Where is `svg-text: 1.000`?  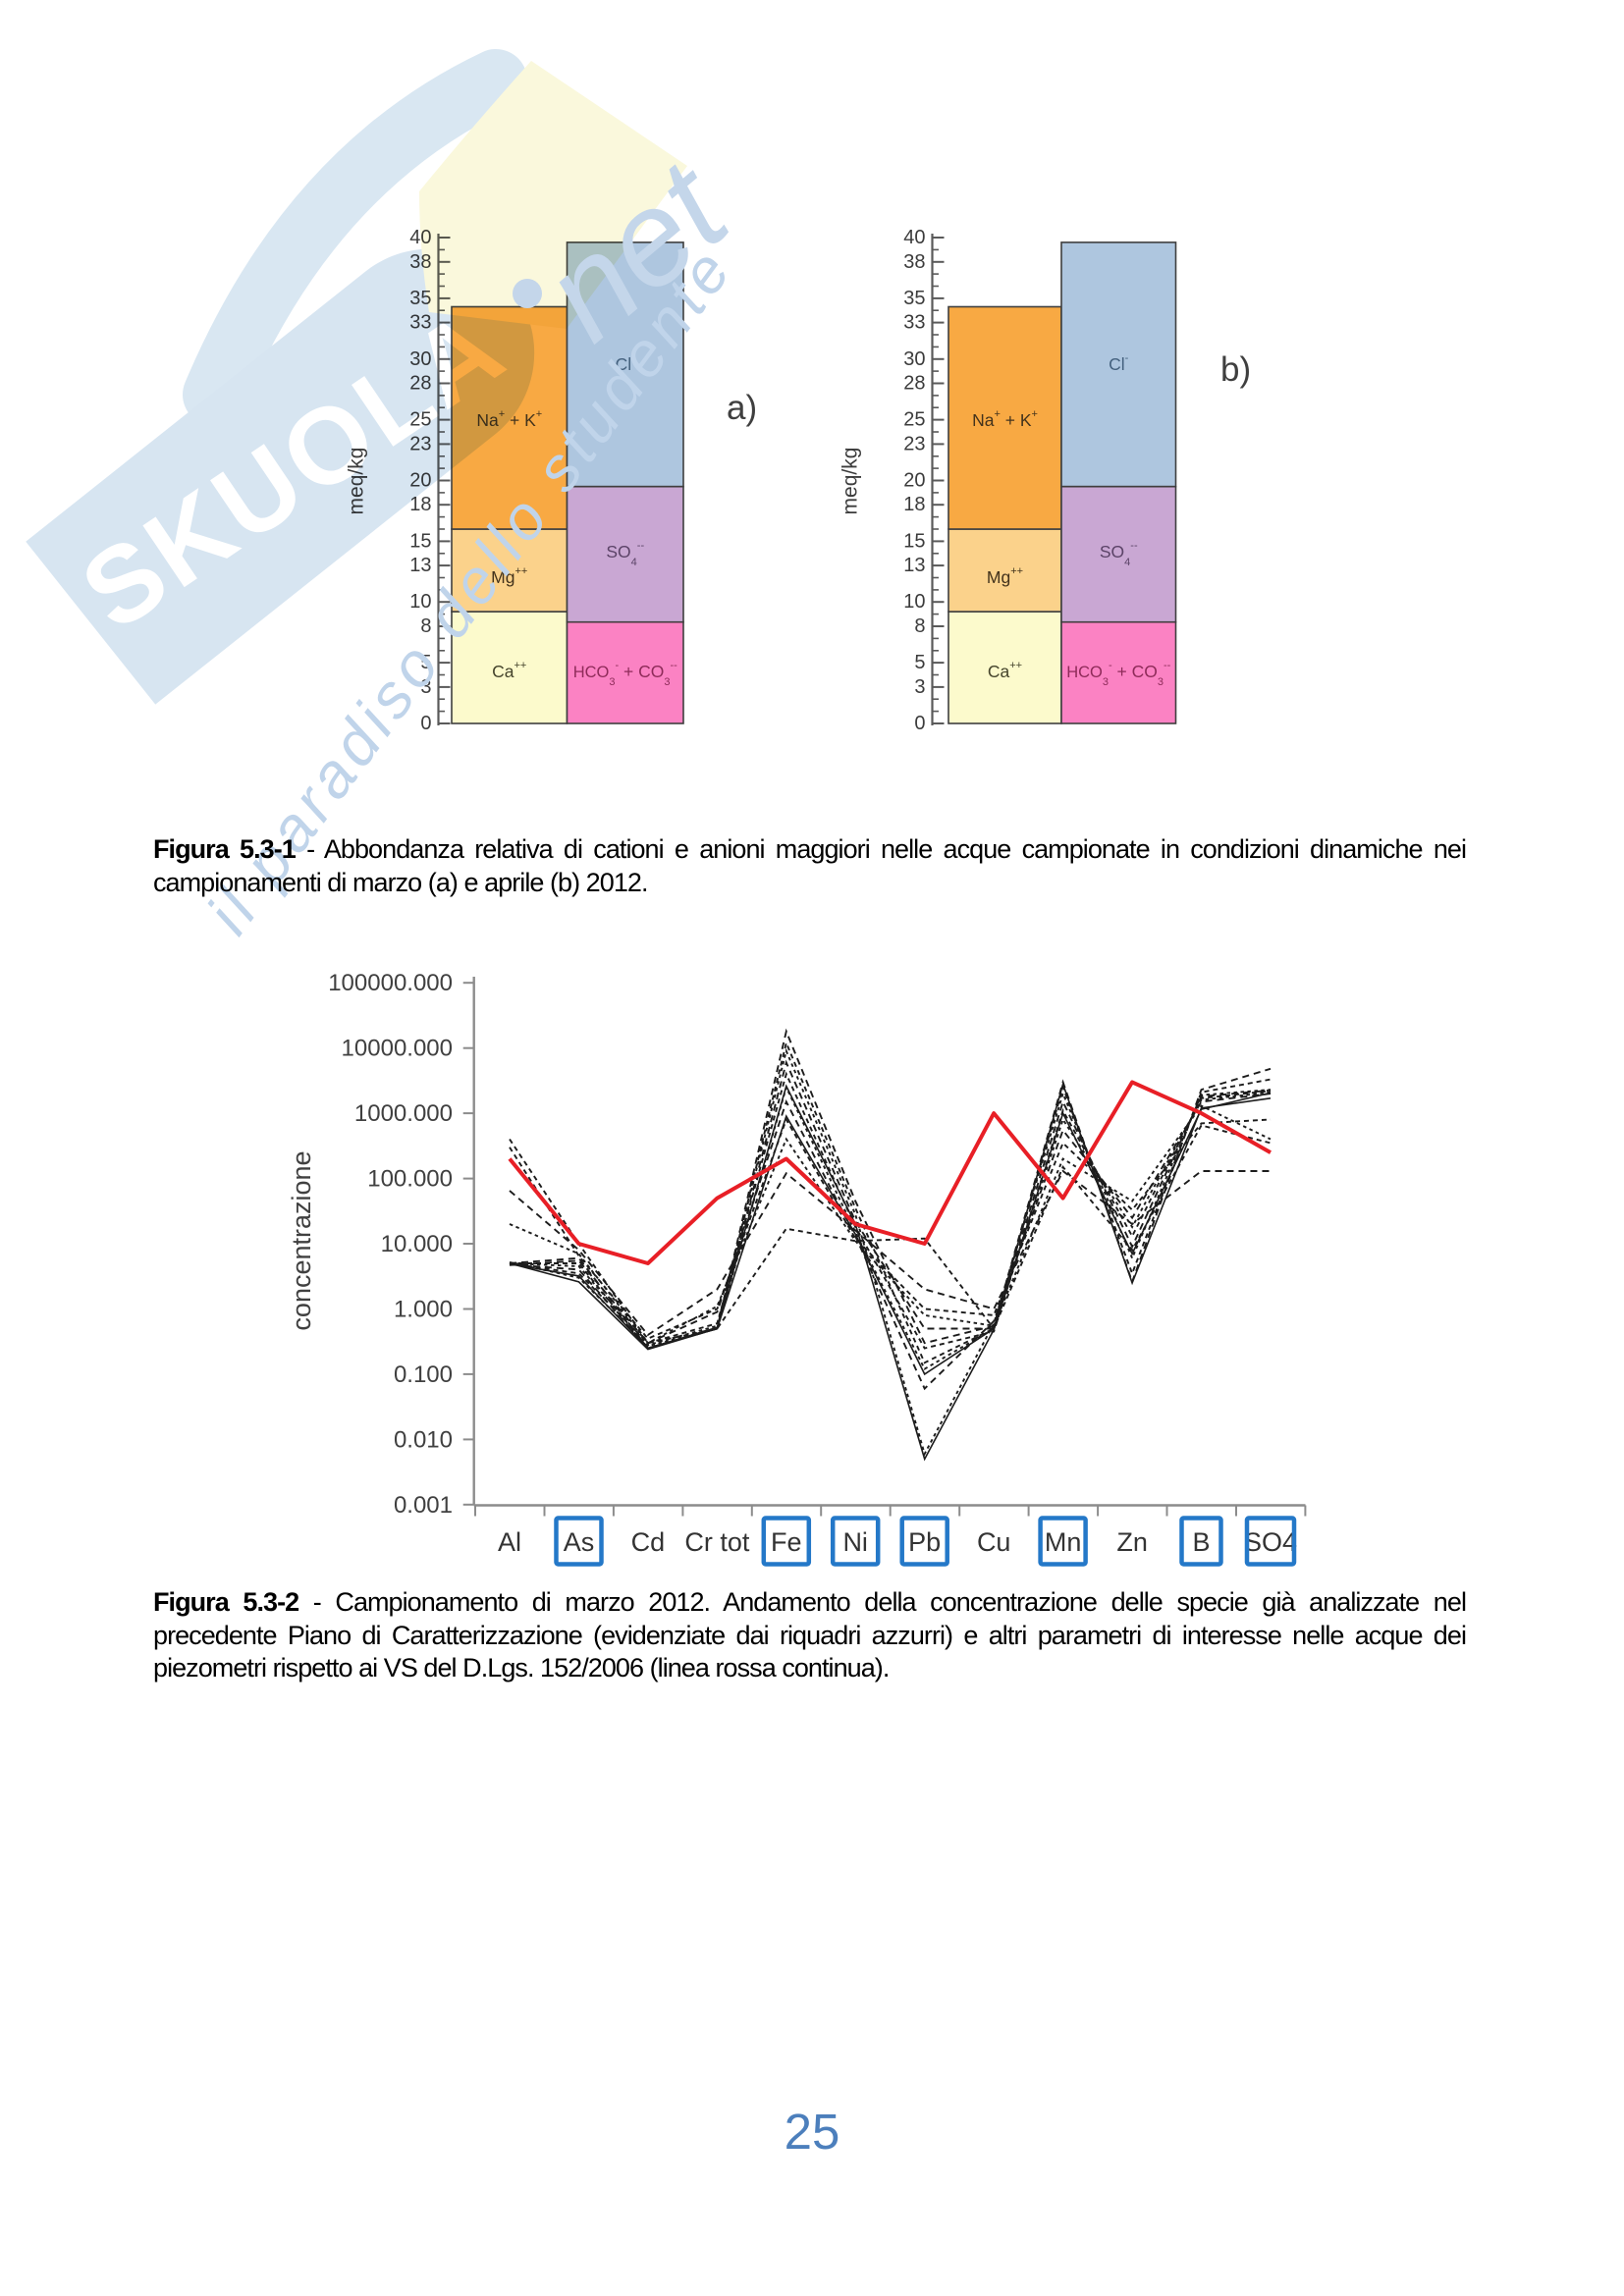
svg-text: 1.000 is located at coordinates (423, 1310).